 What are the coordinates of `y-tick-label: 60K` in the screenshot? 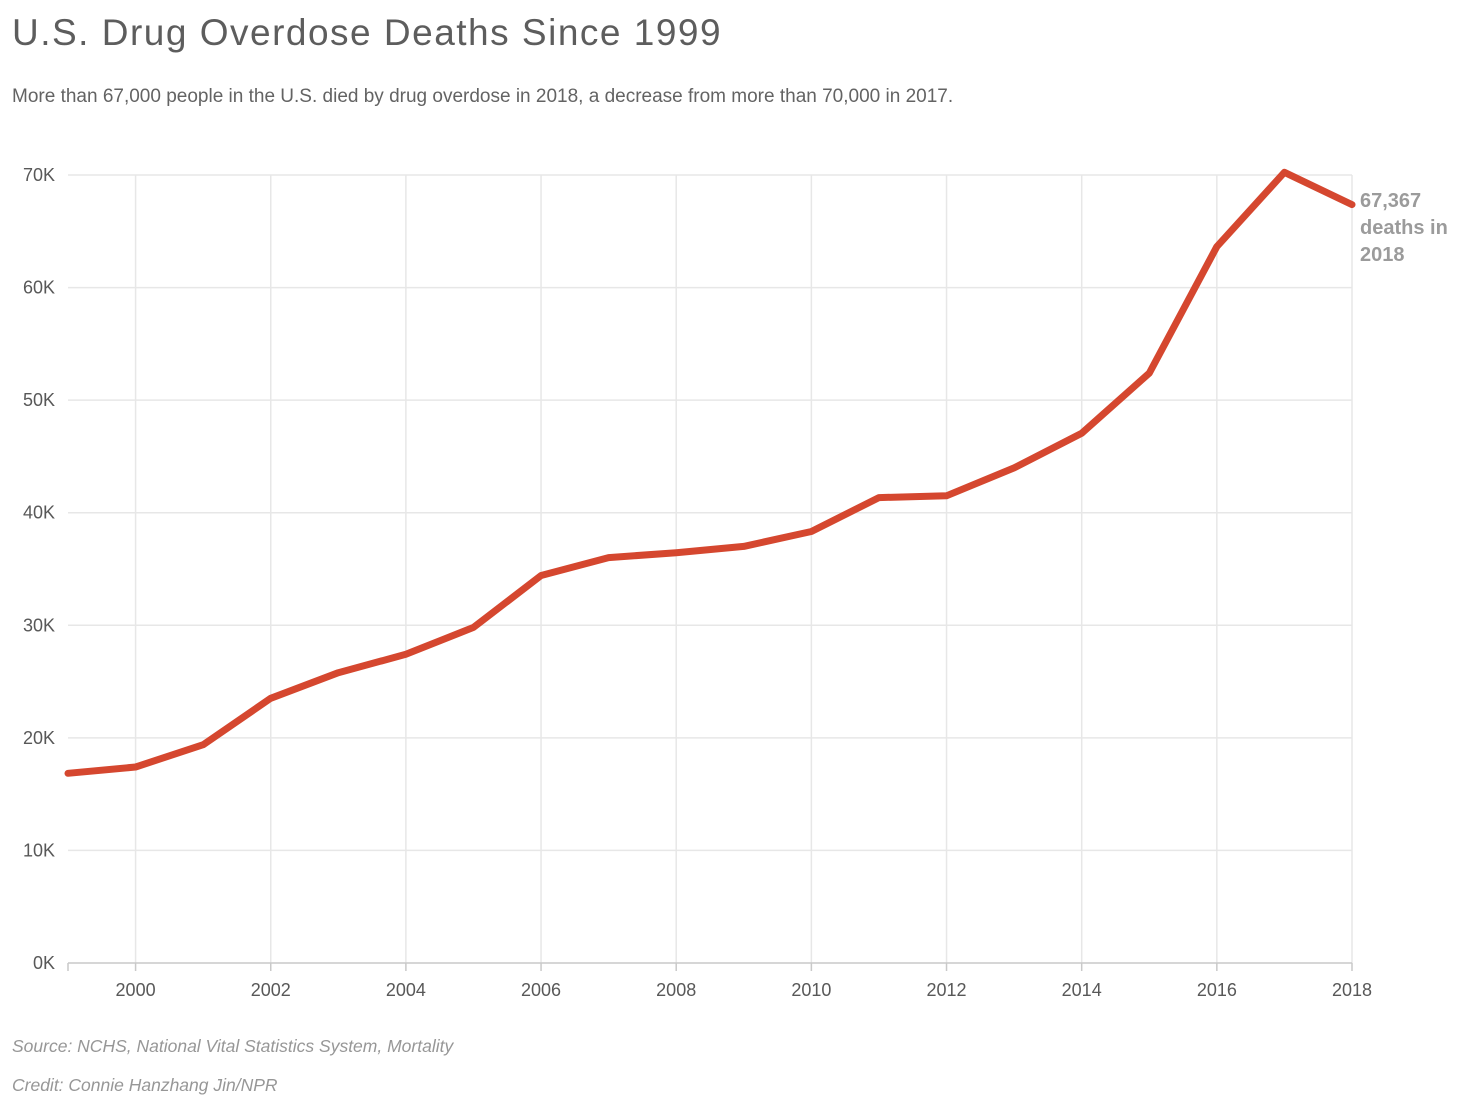 It's located at (39, 288).